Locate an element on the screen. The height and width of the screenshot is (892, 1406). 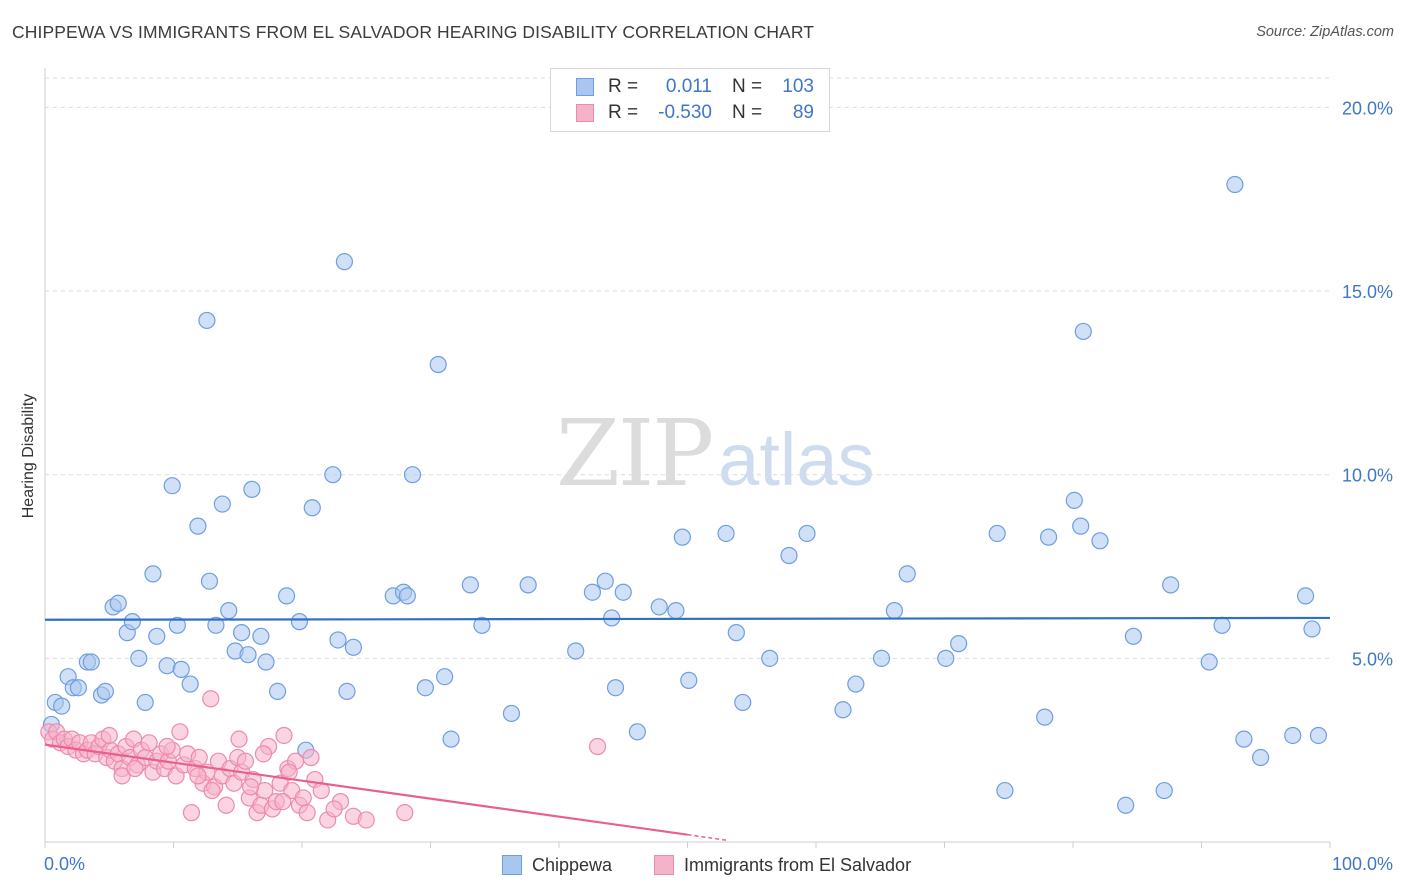
correlation-legend: R = 0.011 N = 103 R = -0.530 N = 89 is located at coordinates (690, 100).